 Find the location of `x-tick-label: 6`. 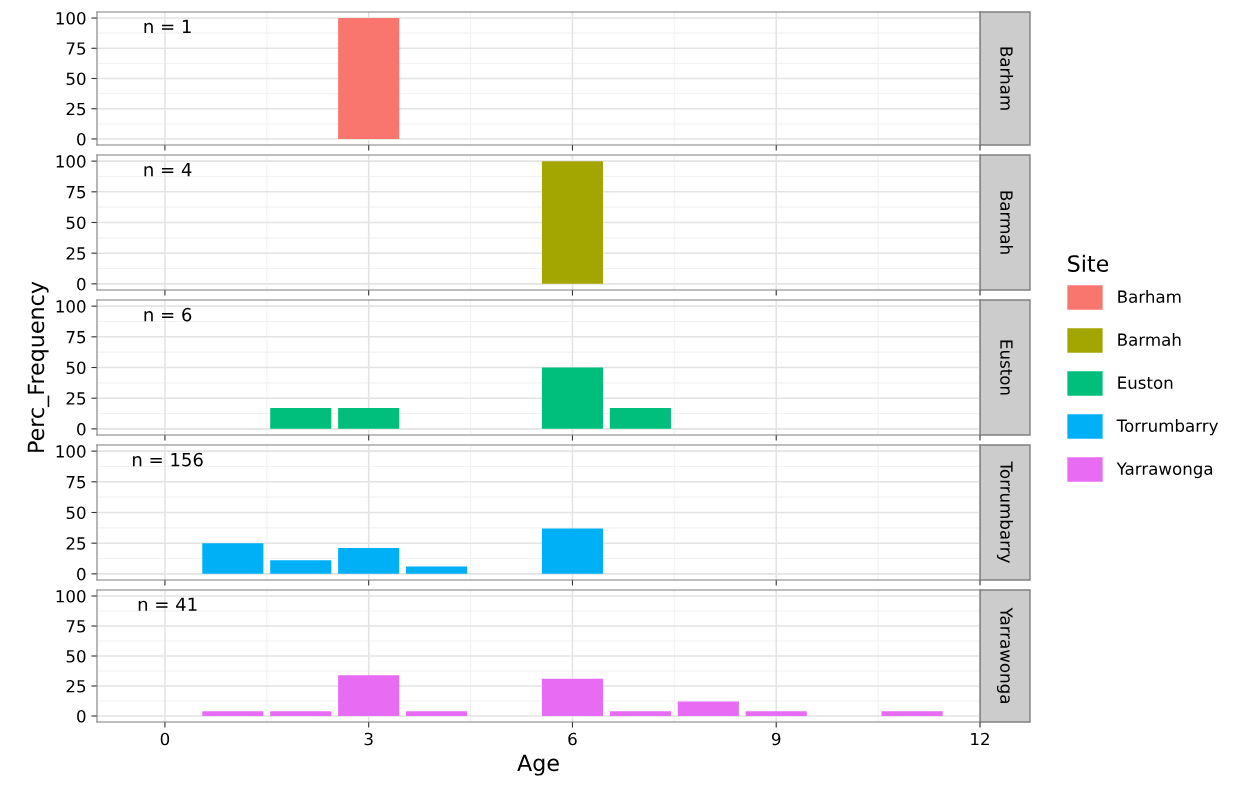

x-tick-label: 6 is located at coordinates (572, 739).